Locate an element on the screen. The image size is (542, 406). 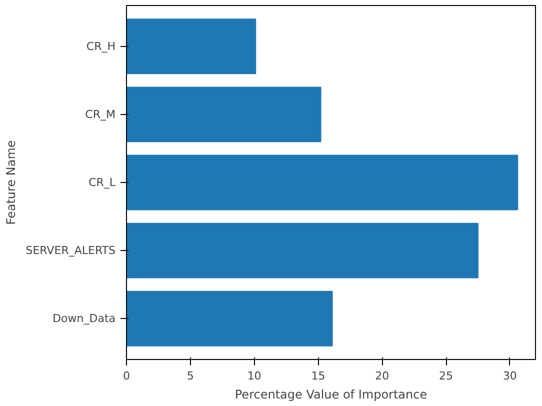
y-tick-label: Down_Data is located at coordinates (84, 319).